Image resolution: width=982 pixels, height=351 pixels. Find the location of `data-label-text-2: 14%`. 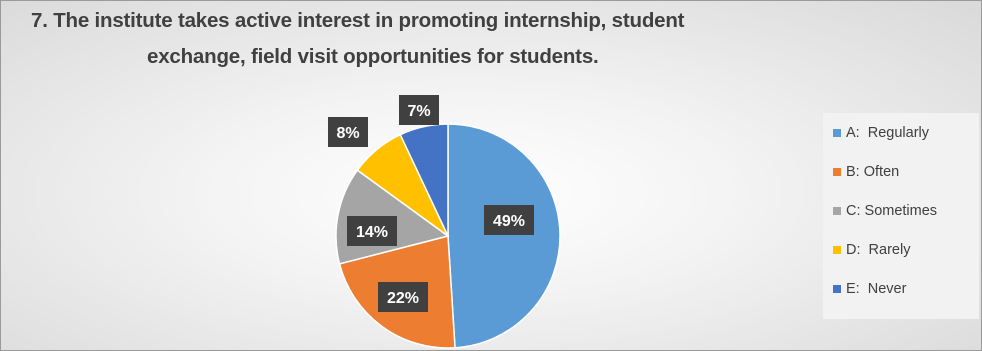

data-label-text-2: 14% is located at coordinates (372, 232).